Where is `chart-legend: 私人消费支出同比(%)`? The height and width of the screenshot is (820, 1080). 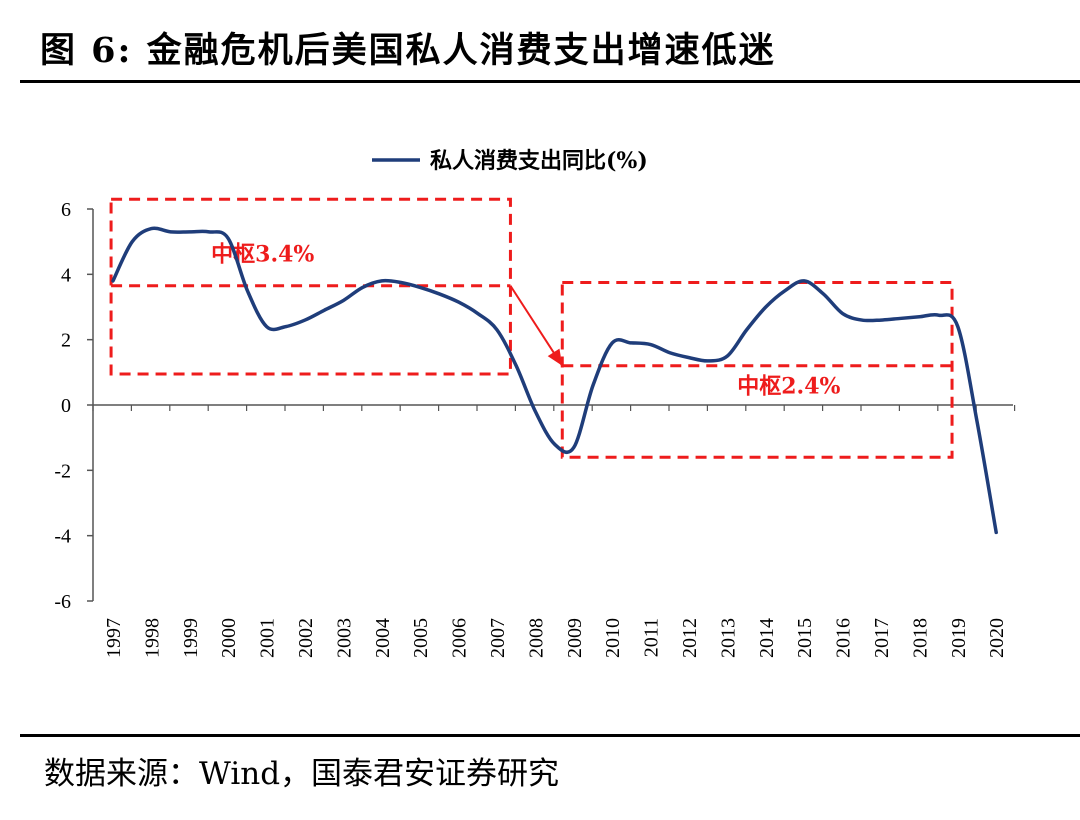 chart-legend: 私人消费支出同比(%) is located at coordinates (510, 161).